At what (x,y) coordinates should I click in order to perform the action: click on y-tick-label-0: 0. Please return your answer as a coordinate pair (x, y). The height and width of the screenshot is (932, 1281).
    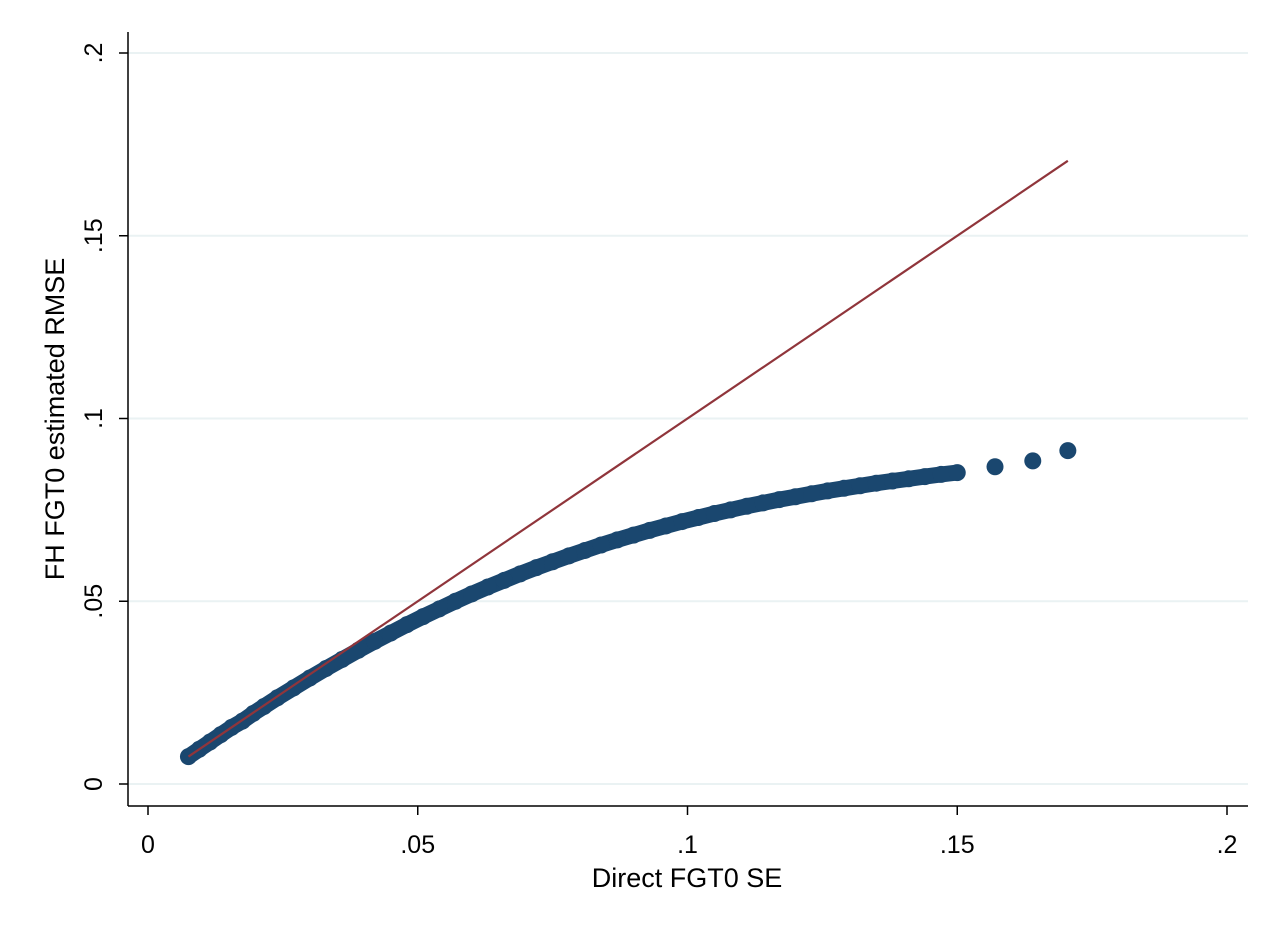
    Looking at the image, I should click on (94, 784).